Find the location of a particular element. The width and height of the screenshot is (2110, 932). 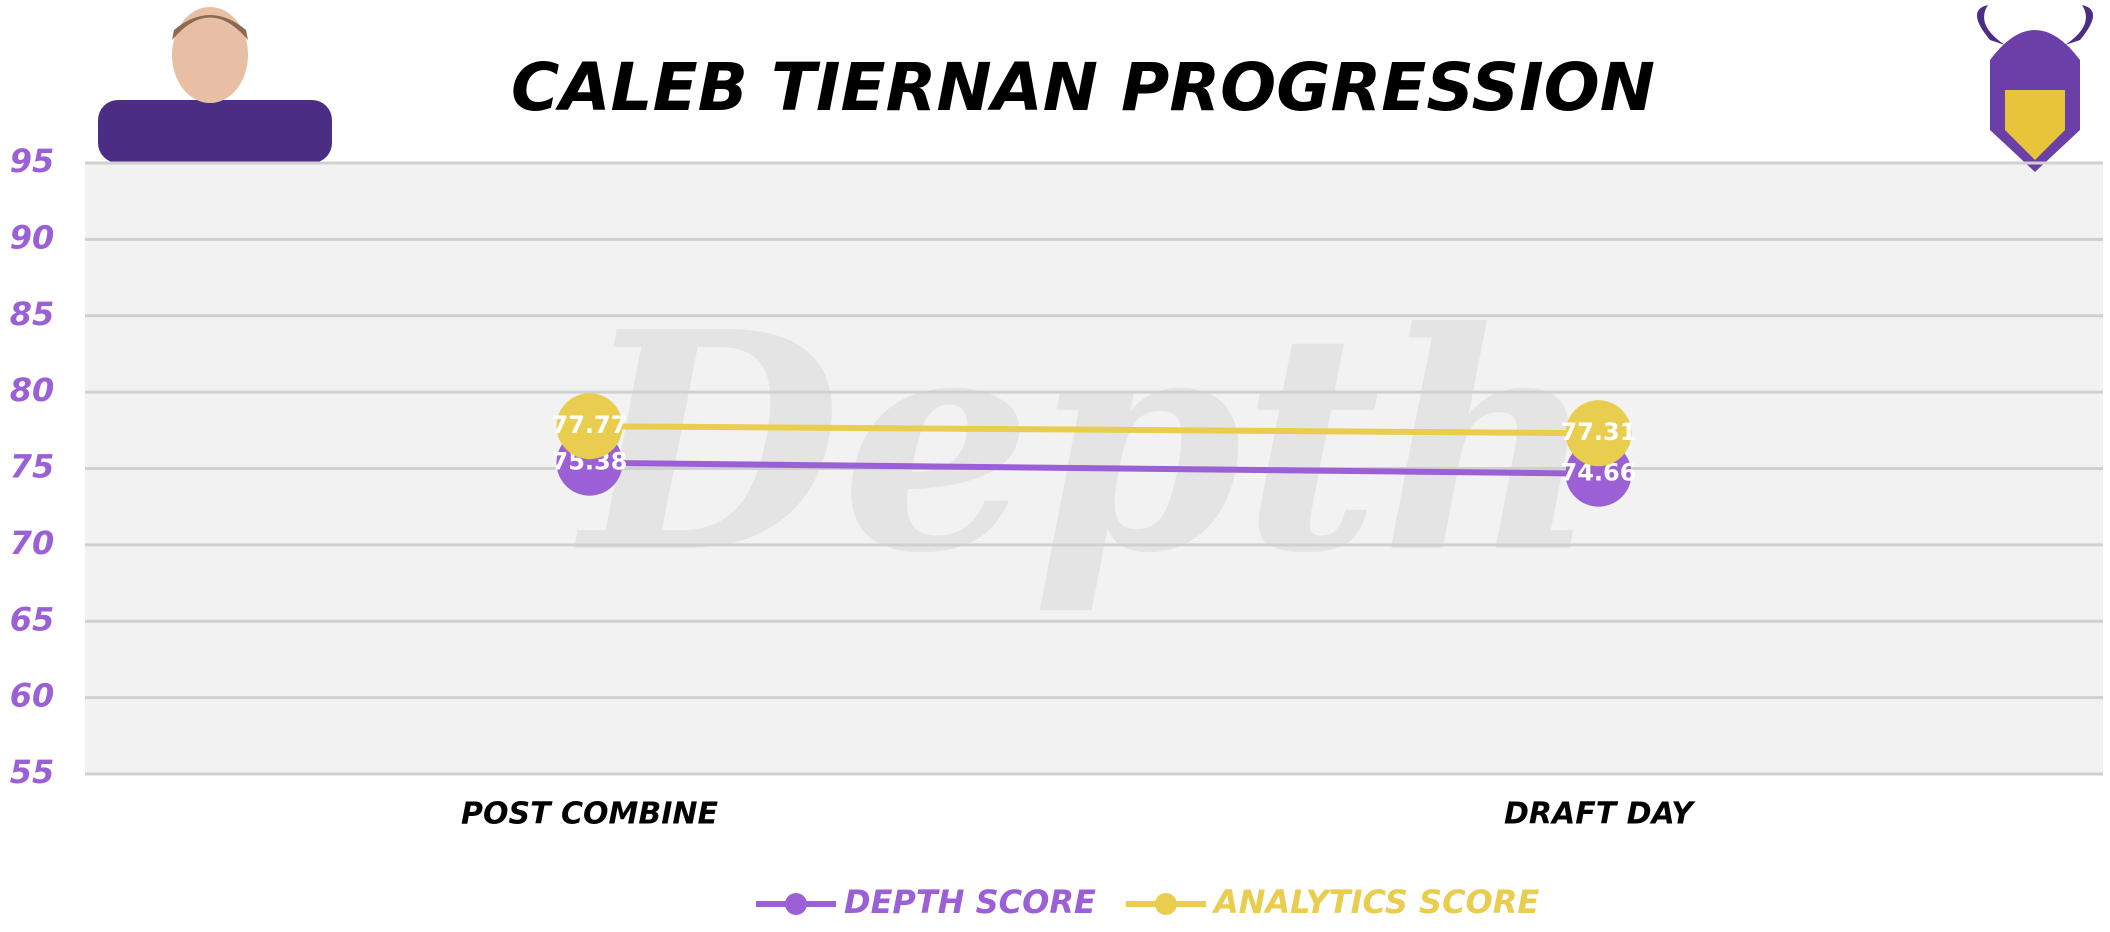

head is located at coordinates (210, 55).